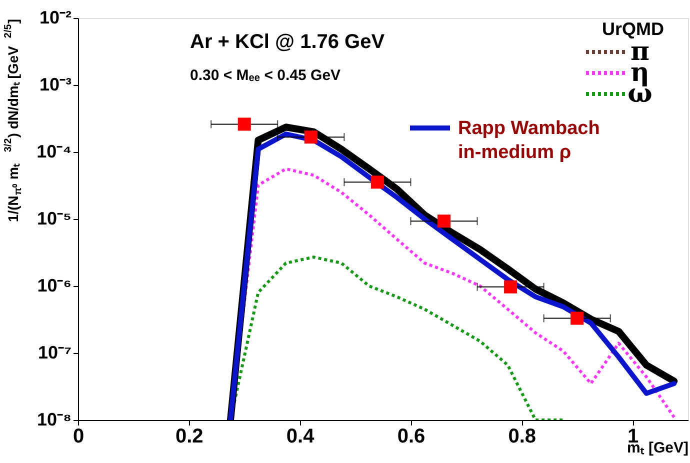 This screenshot has width=690, height=463. Describe the element at coordinates (633, 29) in the screenshot. I see `legend-title: UrQMD` at that location.